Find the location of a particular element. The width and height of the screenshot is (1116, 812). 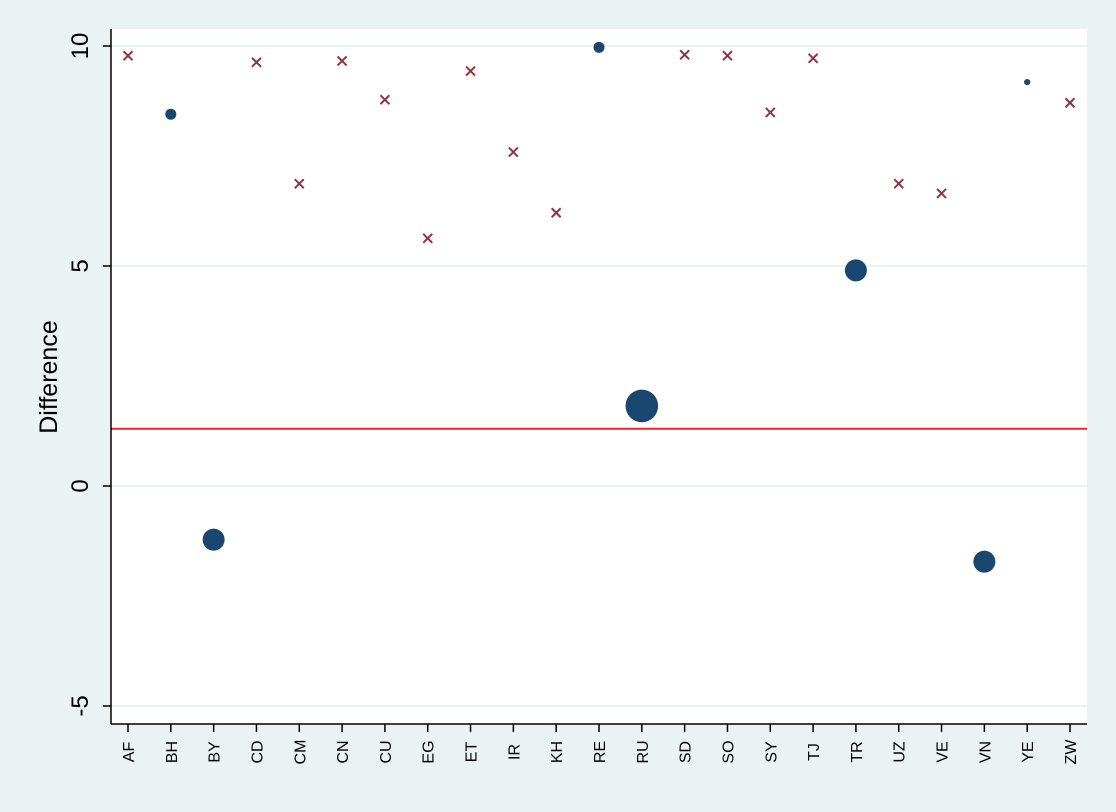

cross-point-sy is located at coordinates (770, 112).